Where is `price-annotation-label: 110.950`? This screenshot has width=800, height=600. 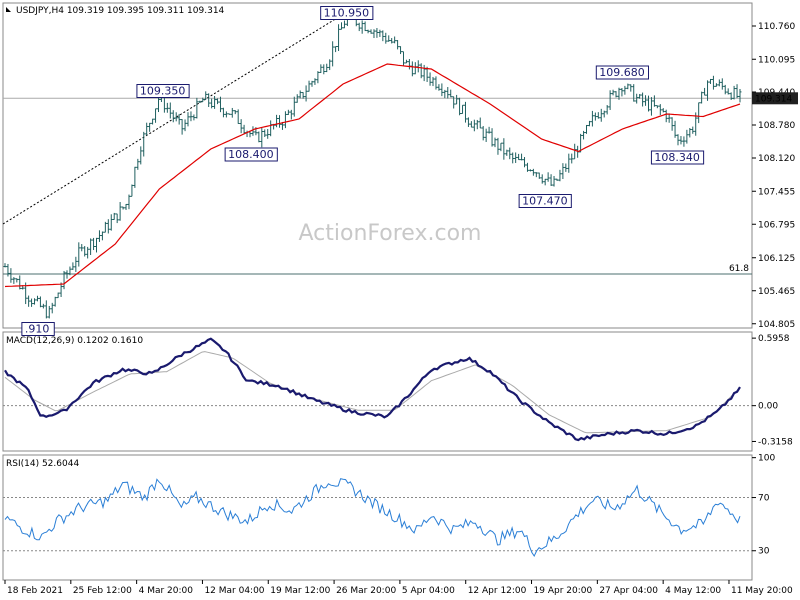
price-annotation-label: 110.950 is located at coordinates (347, 13).